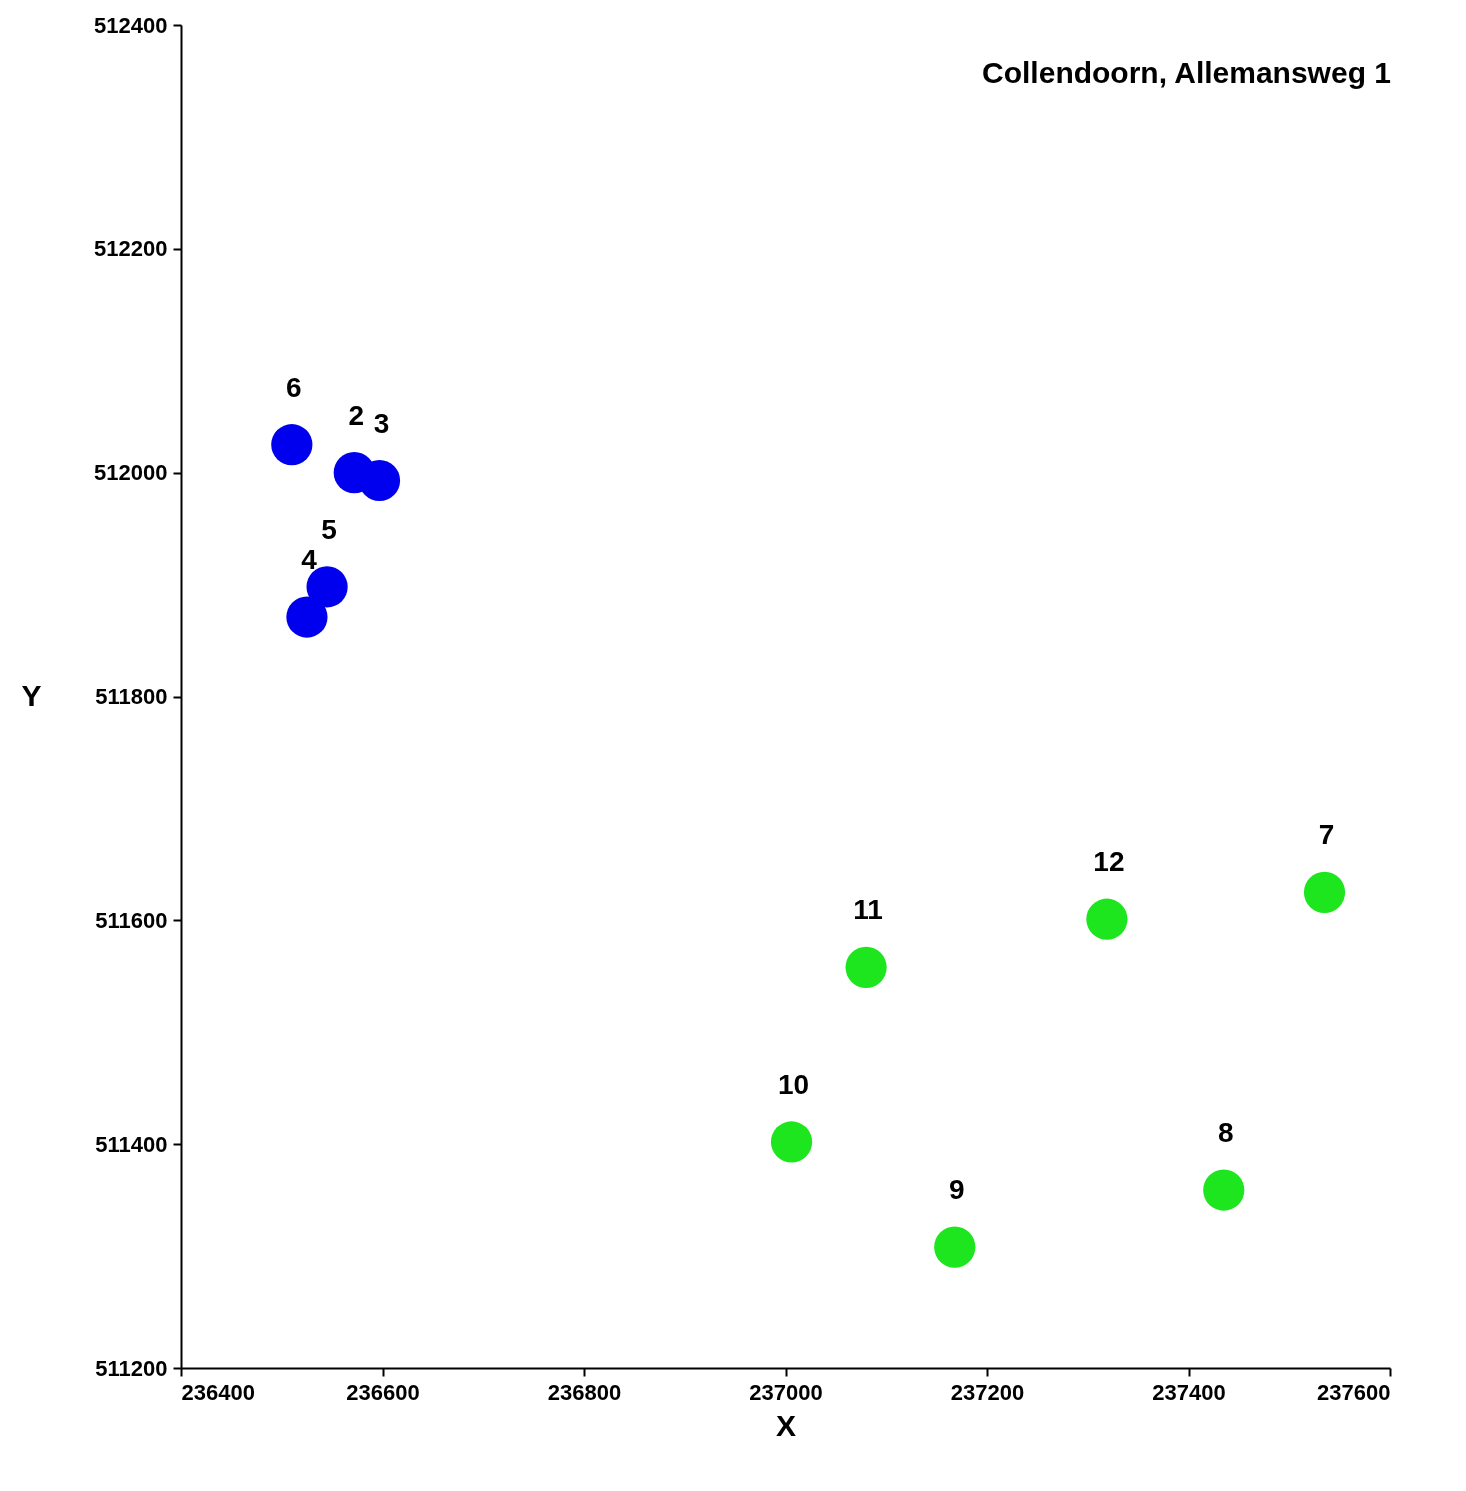 The image size is (1466, 1491). Describe the element at coordinates (131, 1368) in the screenshot. I see `y-tick-label: 511200` at that location.